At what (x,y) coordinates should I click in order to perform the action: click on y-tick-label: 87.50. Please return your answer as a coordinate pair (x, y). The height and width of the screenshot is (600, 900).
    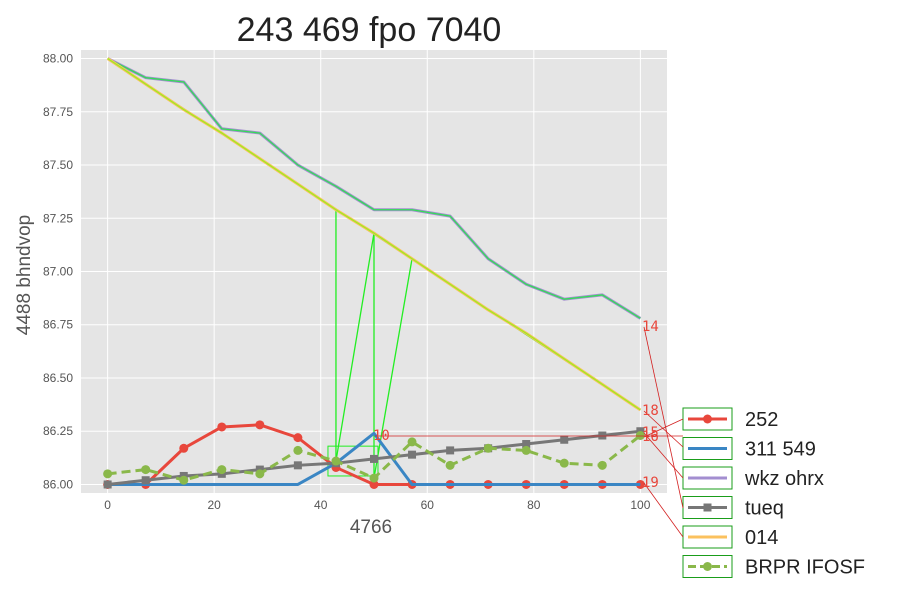
    Looking at the image, I should click on (58, 165).